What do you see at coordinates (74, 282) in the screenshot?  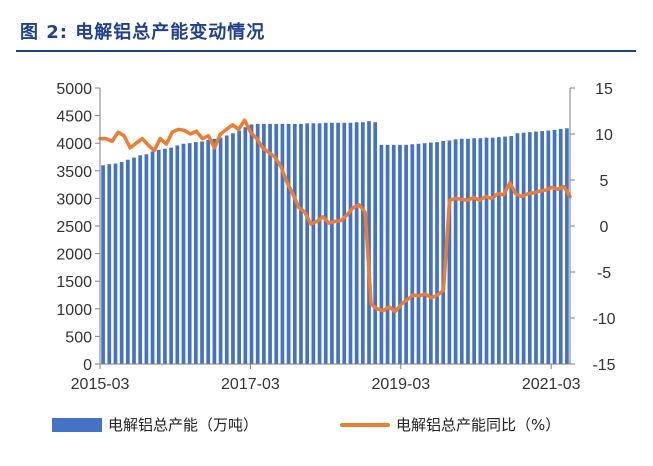 I see `left-tick-label: 1500` at bounding box center [74, 282].